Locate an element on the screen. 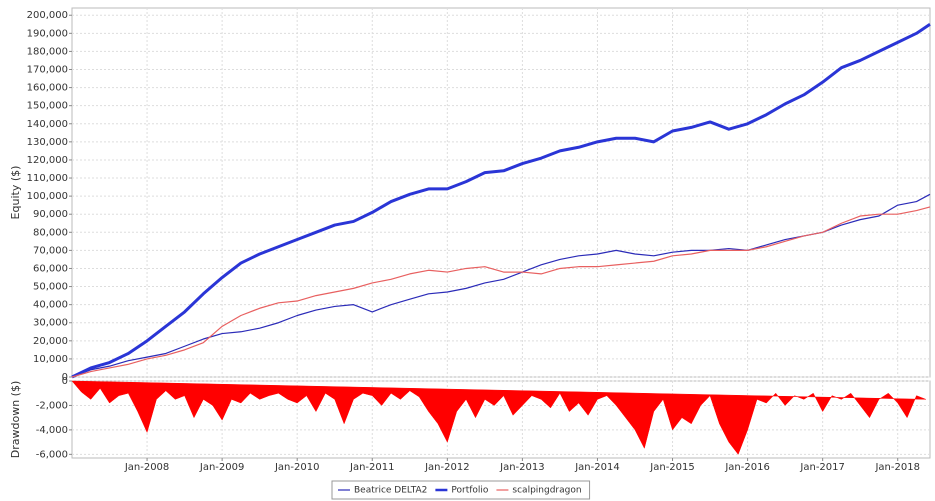  legend-label: Beatrice DELTA2 is located at coordinates (390, 491).